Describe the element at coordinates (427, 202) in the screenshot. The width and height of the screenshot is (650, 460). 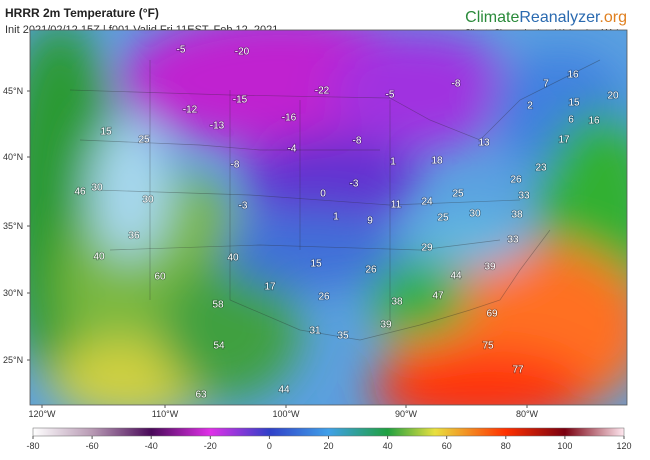
I see `temperature-label: 24` at that location.